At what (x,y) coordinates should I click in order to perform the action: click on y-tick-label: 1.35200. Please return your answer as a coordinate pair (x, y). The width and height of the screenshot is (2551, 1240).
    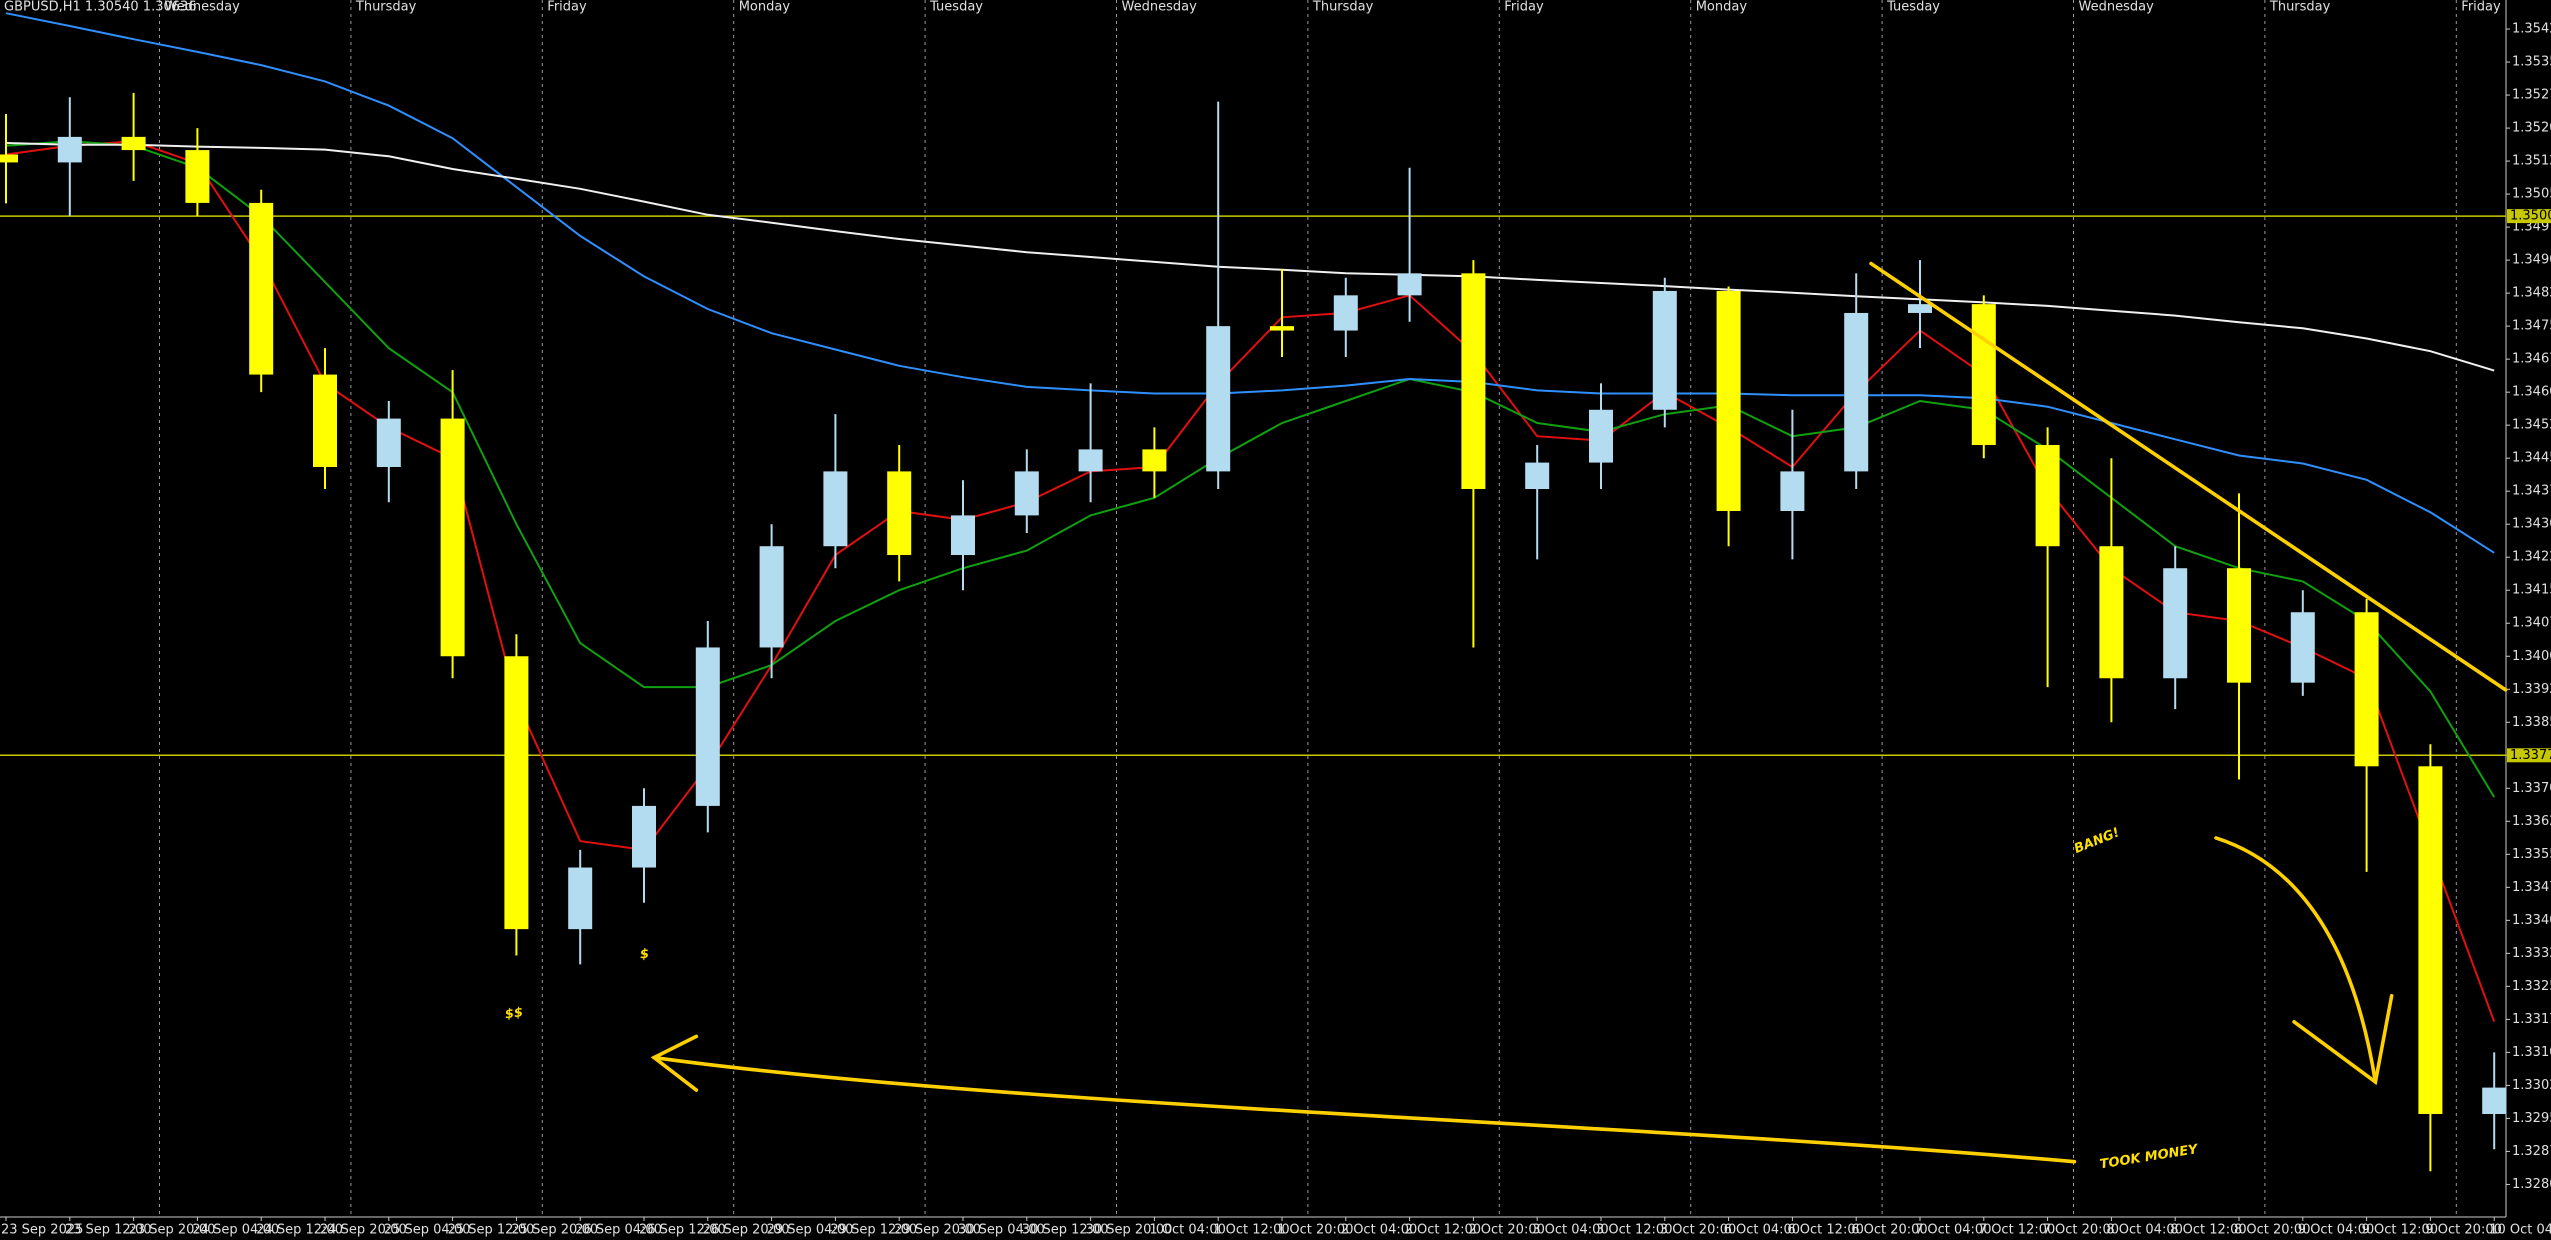
    Looking at the image, I should click on (2531, 128).